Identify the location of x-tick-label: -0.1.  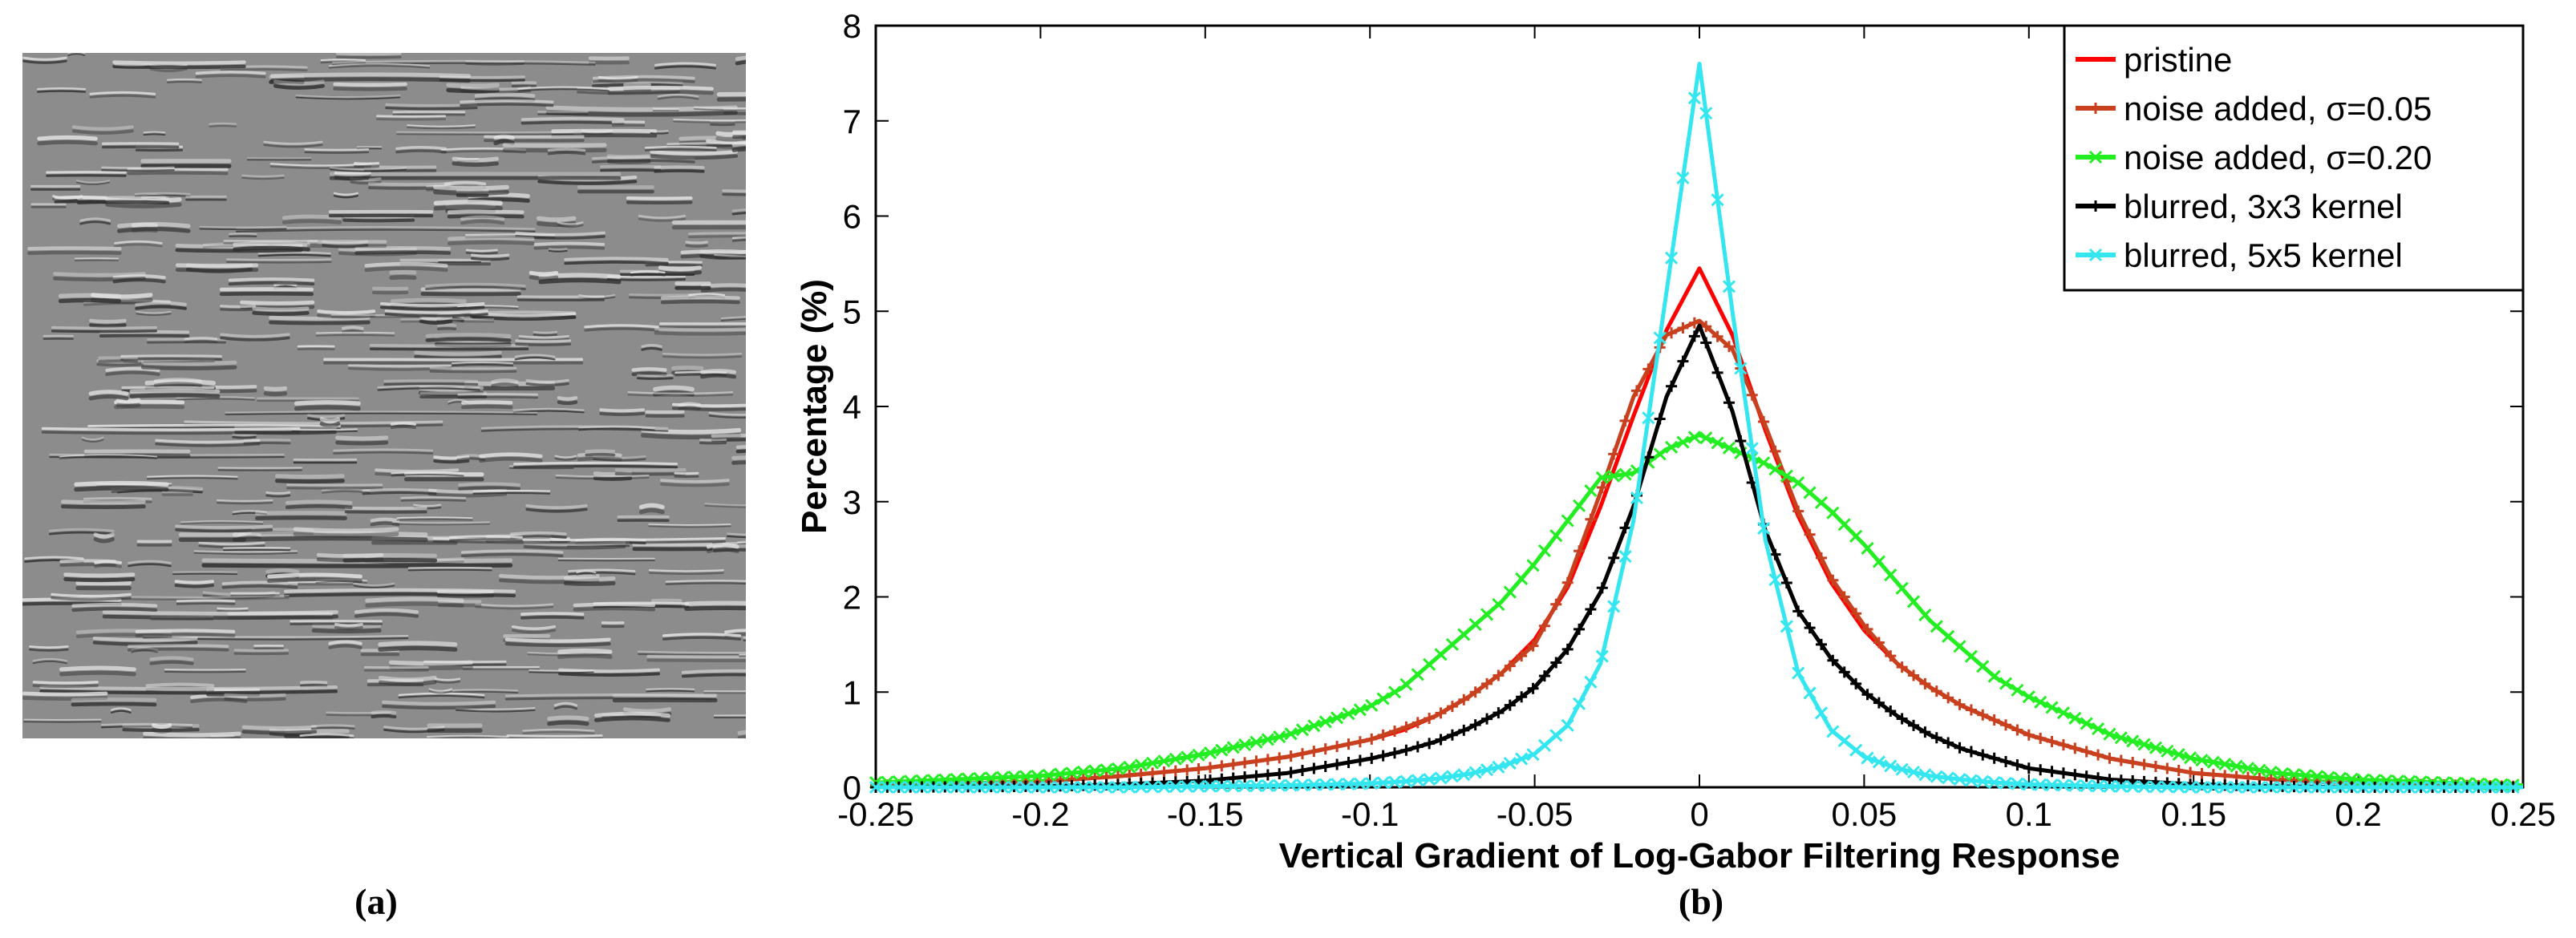
(1370, 814).